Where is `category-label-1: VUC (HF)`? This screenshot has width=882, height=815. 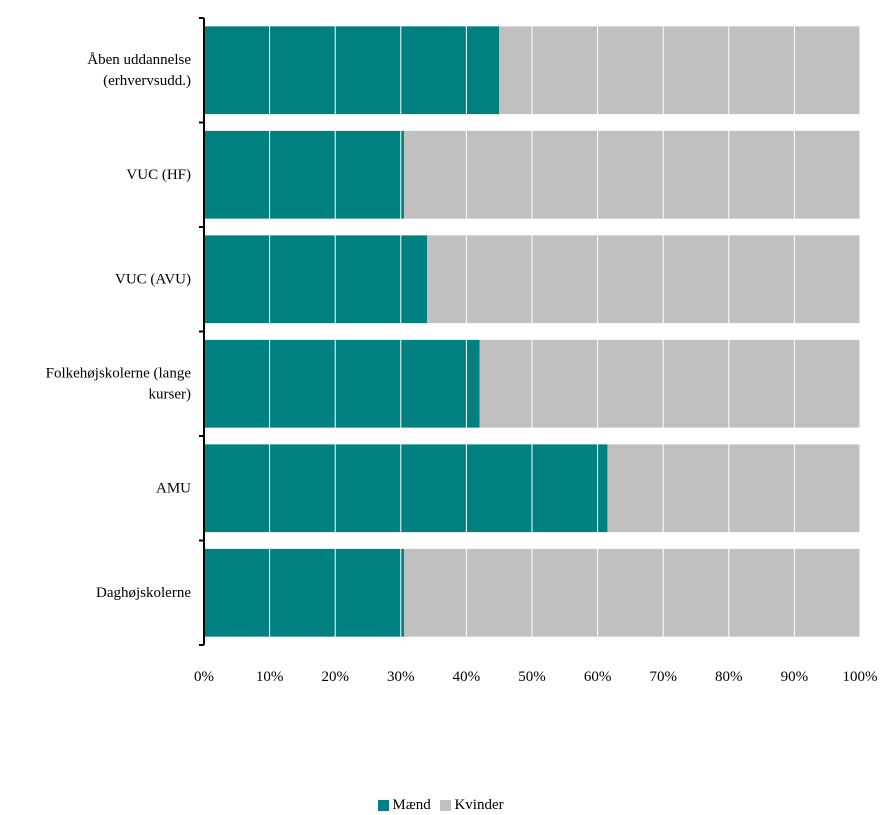 category-label-1: VUC (HF) is located at coordinates (158, 175).